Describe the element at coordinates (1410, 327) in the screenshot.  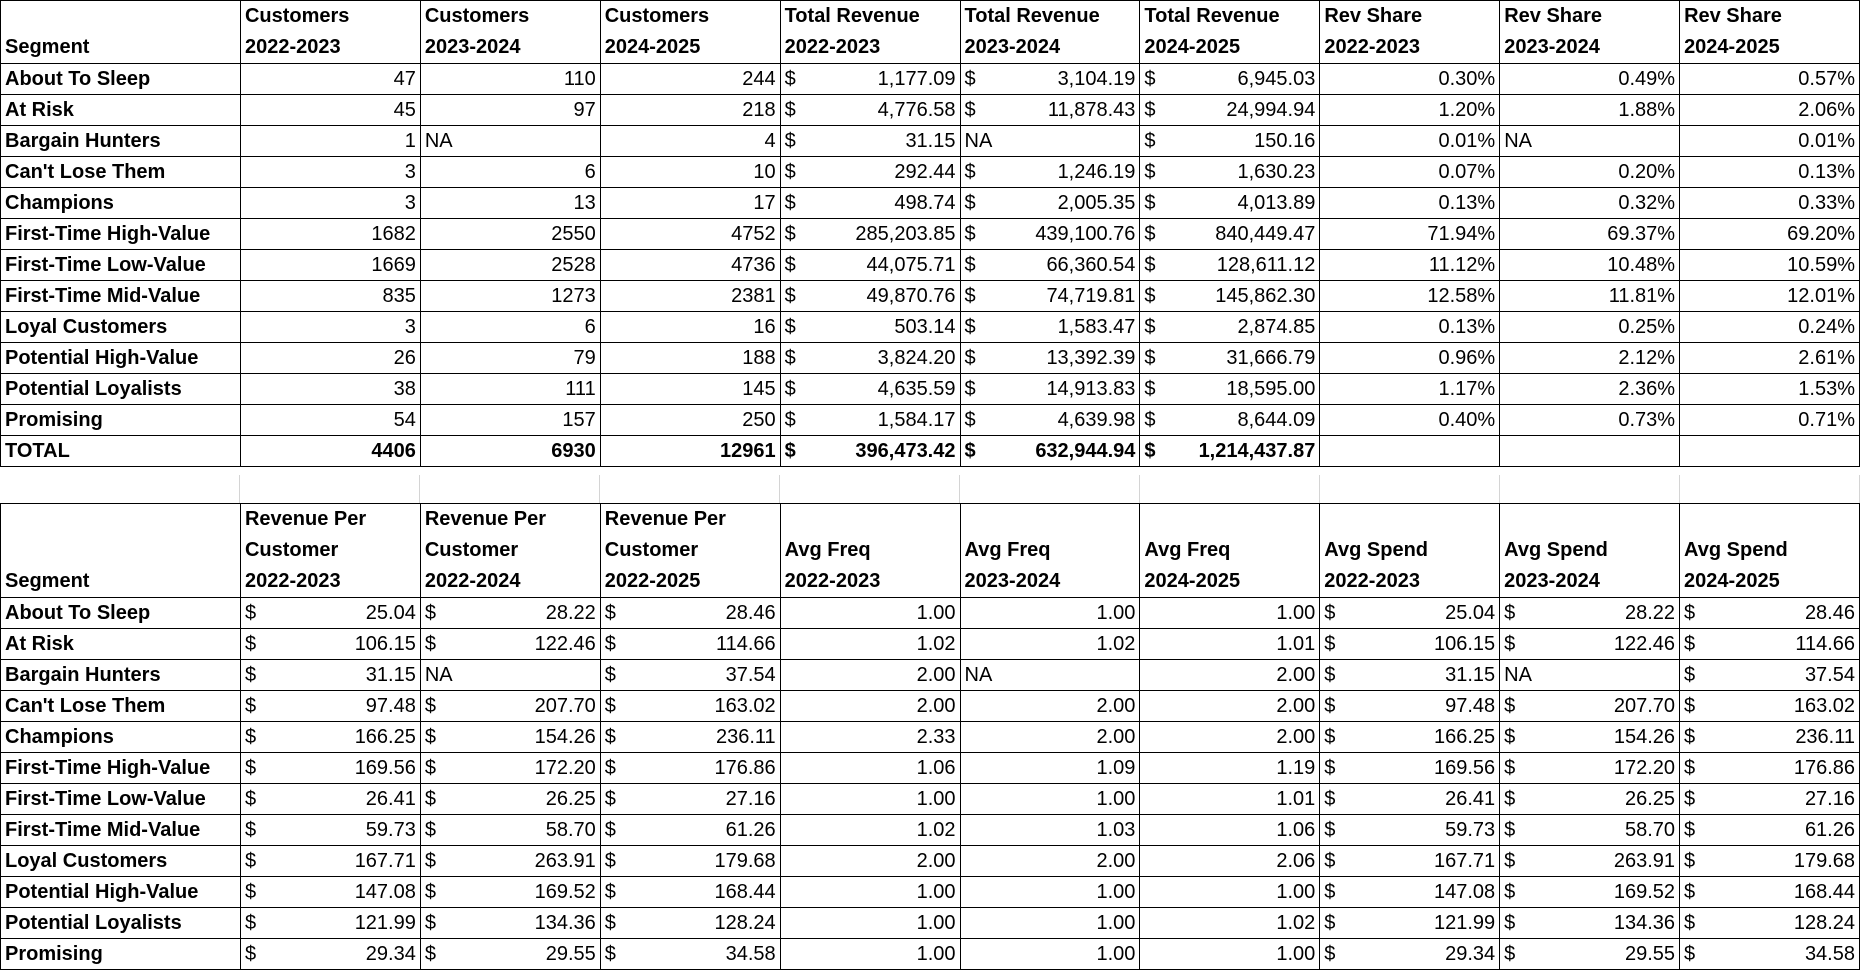
I see `data-cell: 0.13%` at that location.